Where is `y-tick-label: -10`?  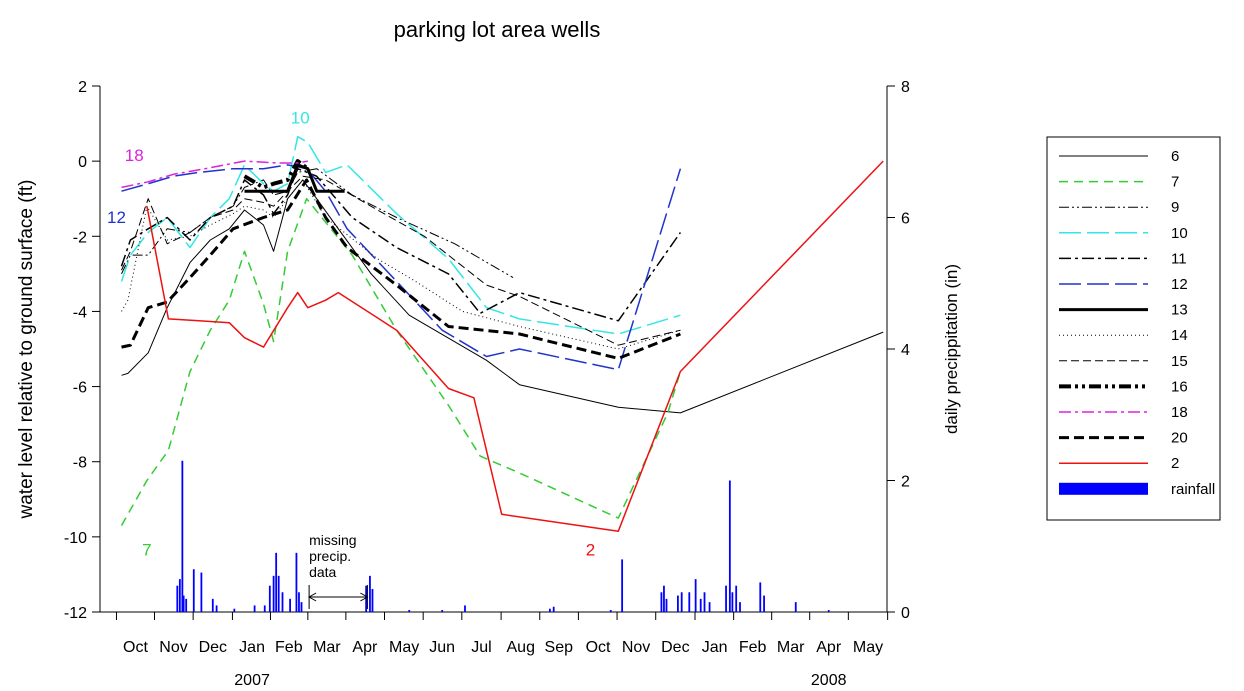
y-tick-label: -10 is located at coordinates (75, 538).